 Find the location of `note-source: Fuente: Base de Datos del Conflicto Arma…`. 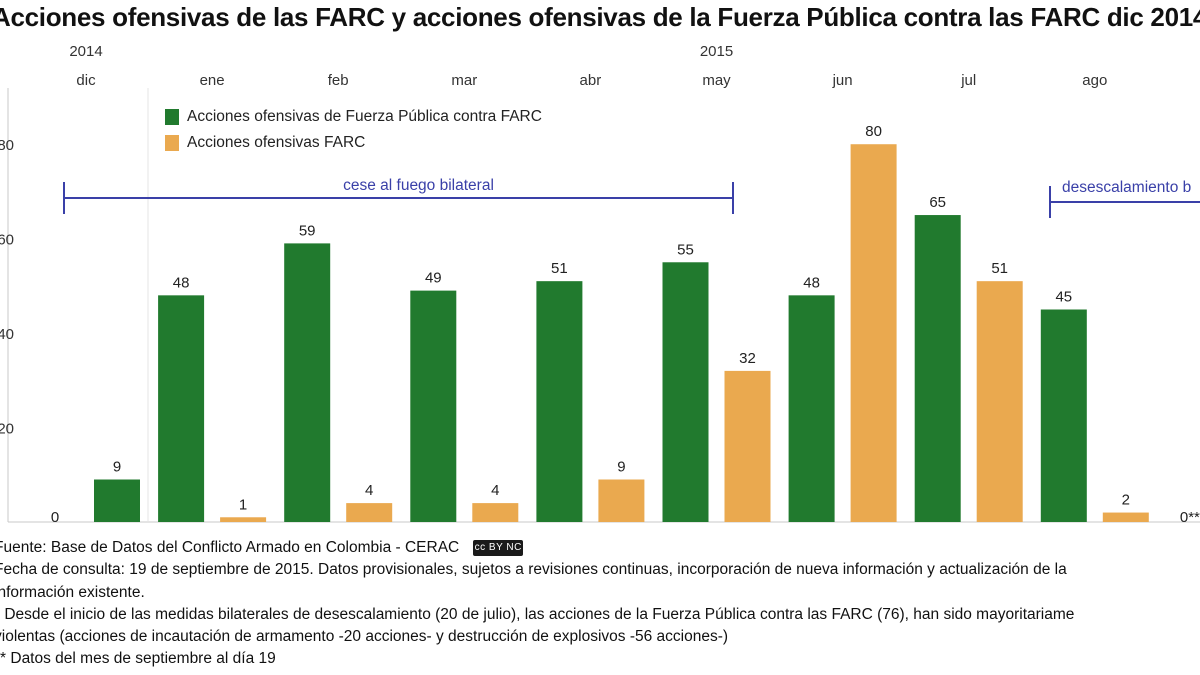

note-source: Fuente: Base de Datos del Conflicto Arma… is located at coordinates (600, 548).